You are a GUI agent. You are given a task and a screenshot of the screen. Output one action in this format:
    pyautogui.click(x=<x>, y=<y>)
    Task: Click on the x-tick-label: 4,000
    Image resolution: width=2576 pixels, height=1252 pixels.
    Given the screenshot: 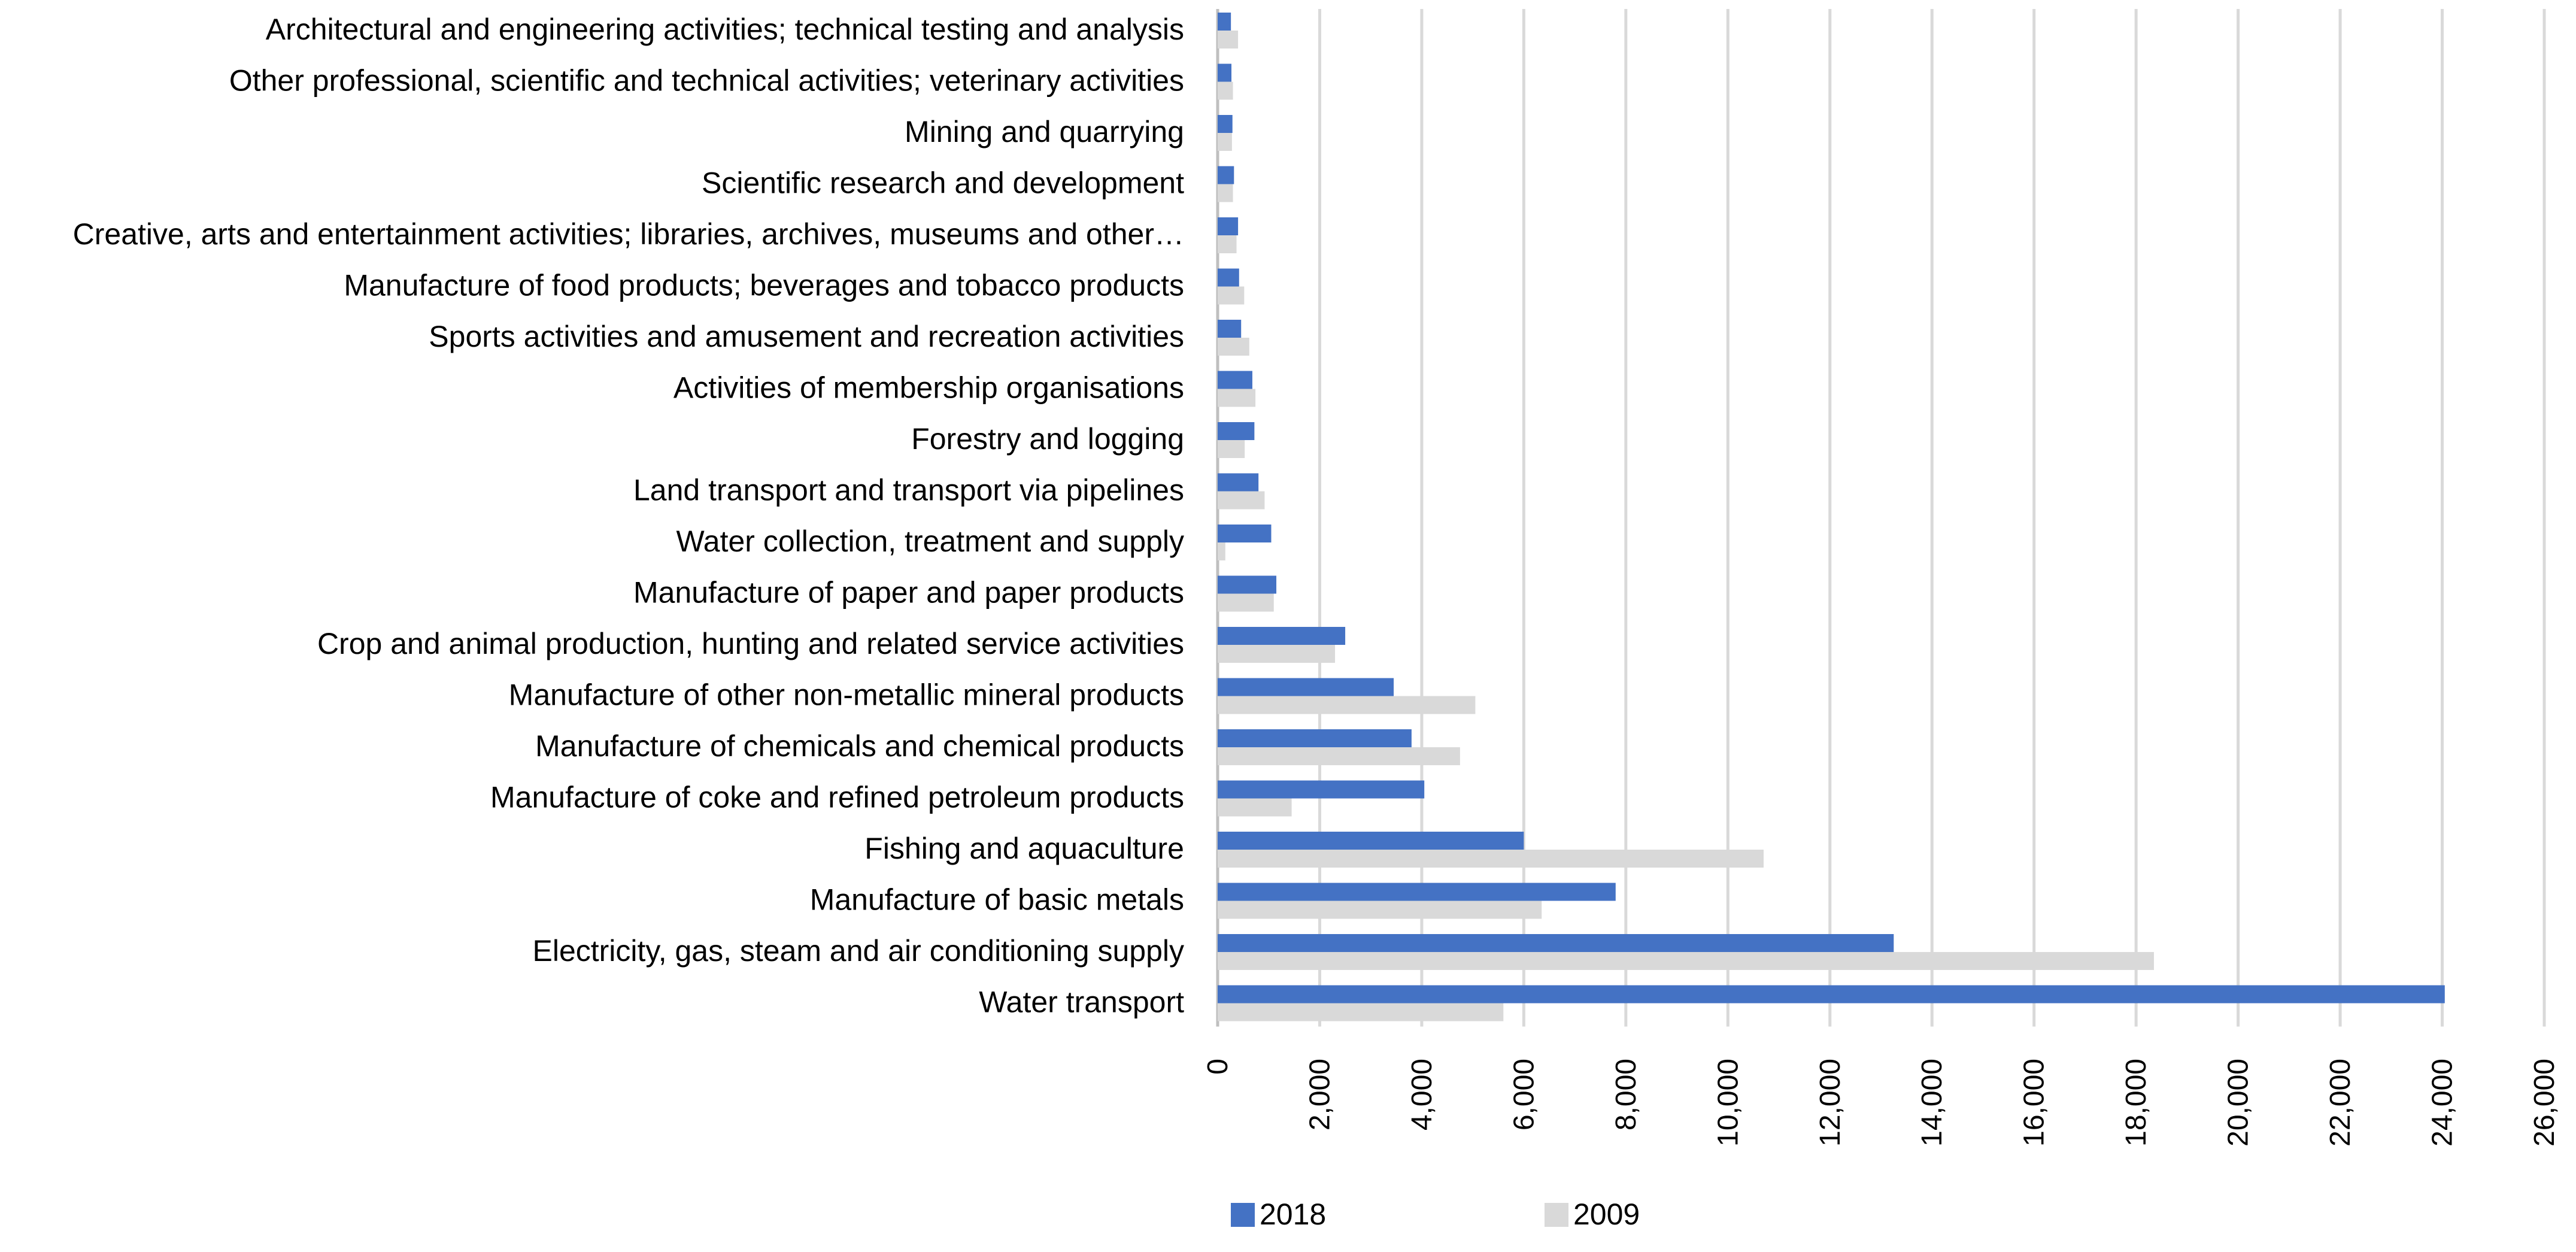 What is the action you would take?
    pyautogui.click(x=1422, y=1094)
    